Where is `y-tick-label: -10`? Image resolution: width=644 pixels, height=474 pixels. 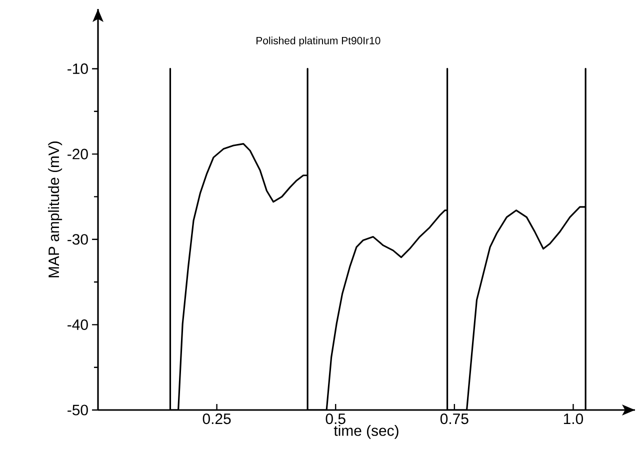
y-tick-label: -10 is located at coordinates (78, 68).